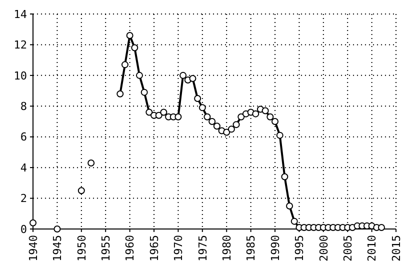 The height and width of the screenshot is (276, 406). What do you see at coordinates (347, 248) in the screenshot?
I see `x-tick-label: 2005` at bounding box center [347, 248].